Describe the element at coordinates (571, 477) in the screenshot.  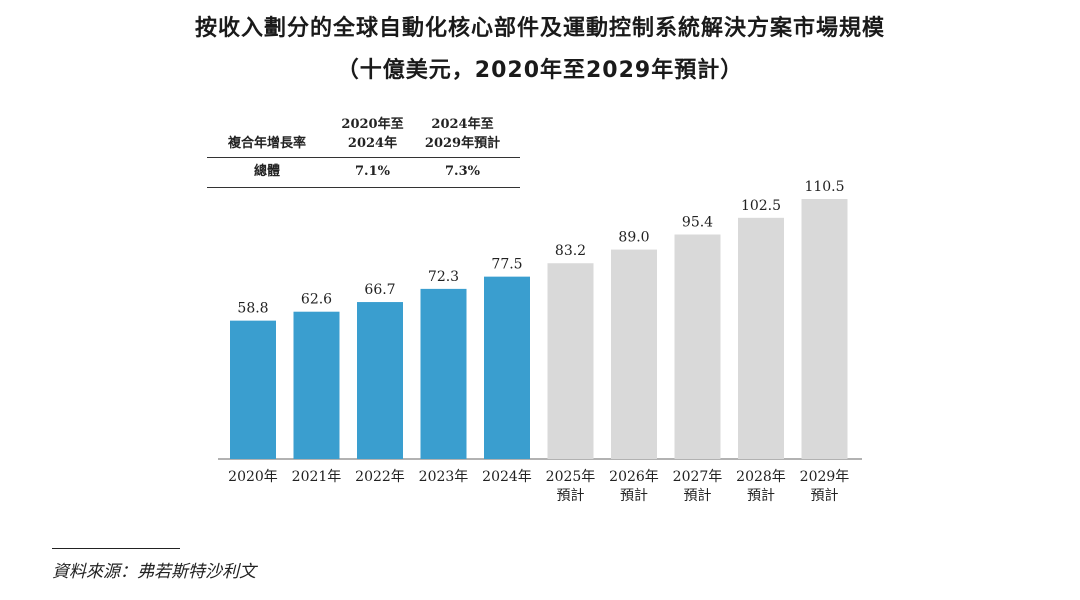
I see `x-tick-label-5: 2025年` at that location.